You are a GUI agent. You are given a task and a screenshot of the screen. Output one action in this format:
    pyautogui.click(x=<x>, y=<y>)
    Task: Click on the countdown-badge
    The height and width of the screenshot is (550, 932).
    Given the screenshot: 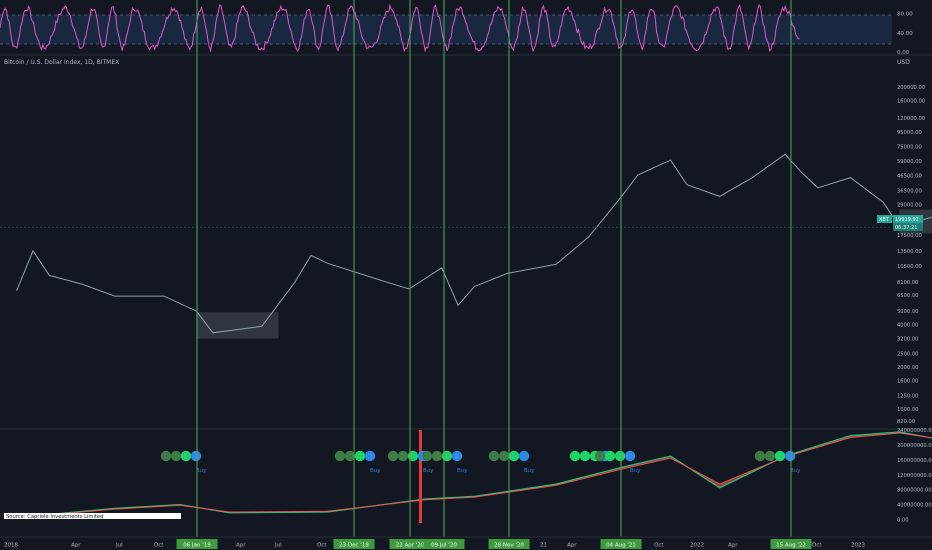 What is the action you would take?
    pyautogui.click(x=908, y=227)
    